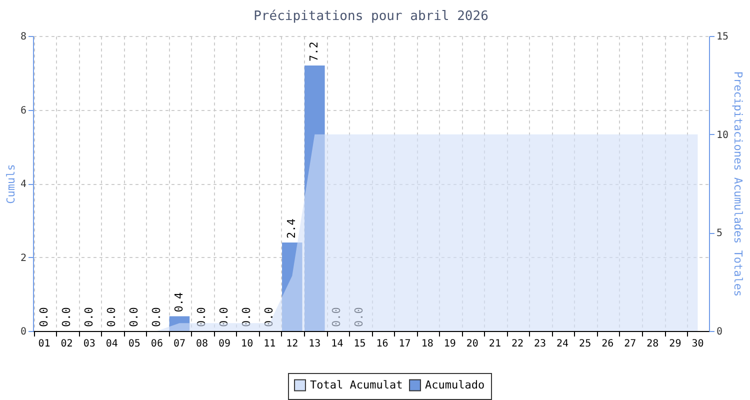  What do you see at coordinates (202, 344) in the screenshot?
I see `x-tick-label: 08` at bounding box center [202, 344].